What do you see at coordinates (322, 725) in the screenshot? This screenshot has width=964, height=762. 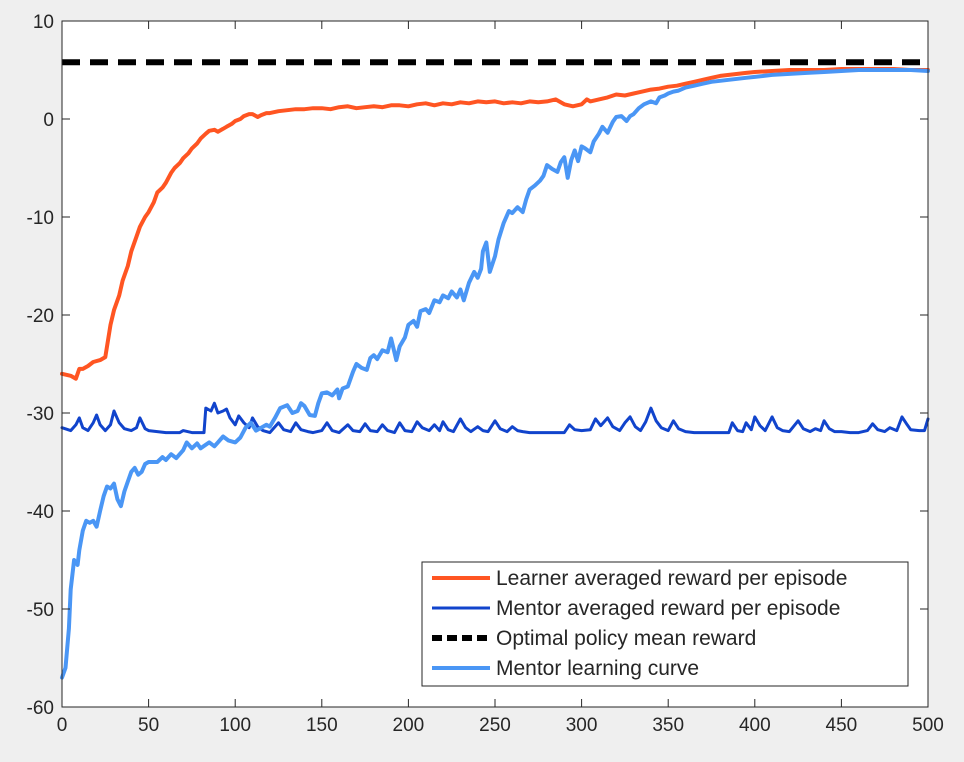 I see `x-tick-label: 150` at bounding box center [322, 725].